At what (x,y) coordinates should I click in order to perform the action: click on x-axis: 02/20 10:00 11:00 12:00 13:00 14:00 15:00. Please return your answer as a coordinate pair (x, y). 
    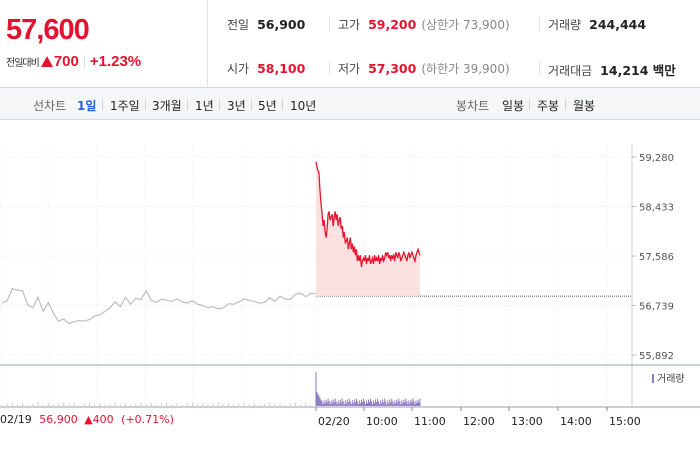
    Looking at the image, I should click on (478, 417).